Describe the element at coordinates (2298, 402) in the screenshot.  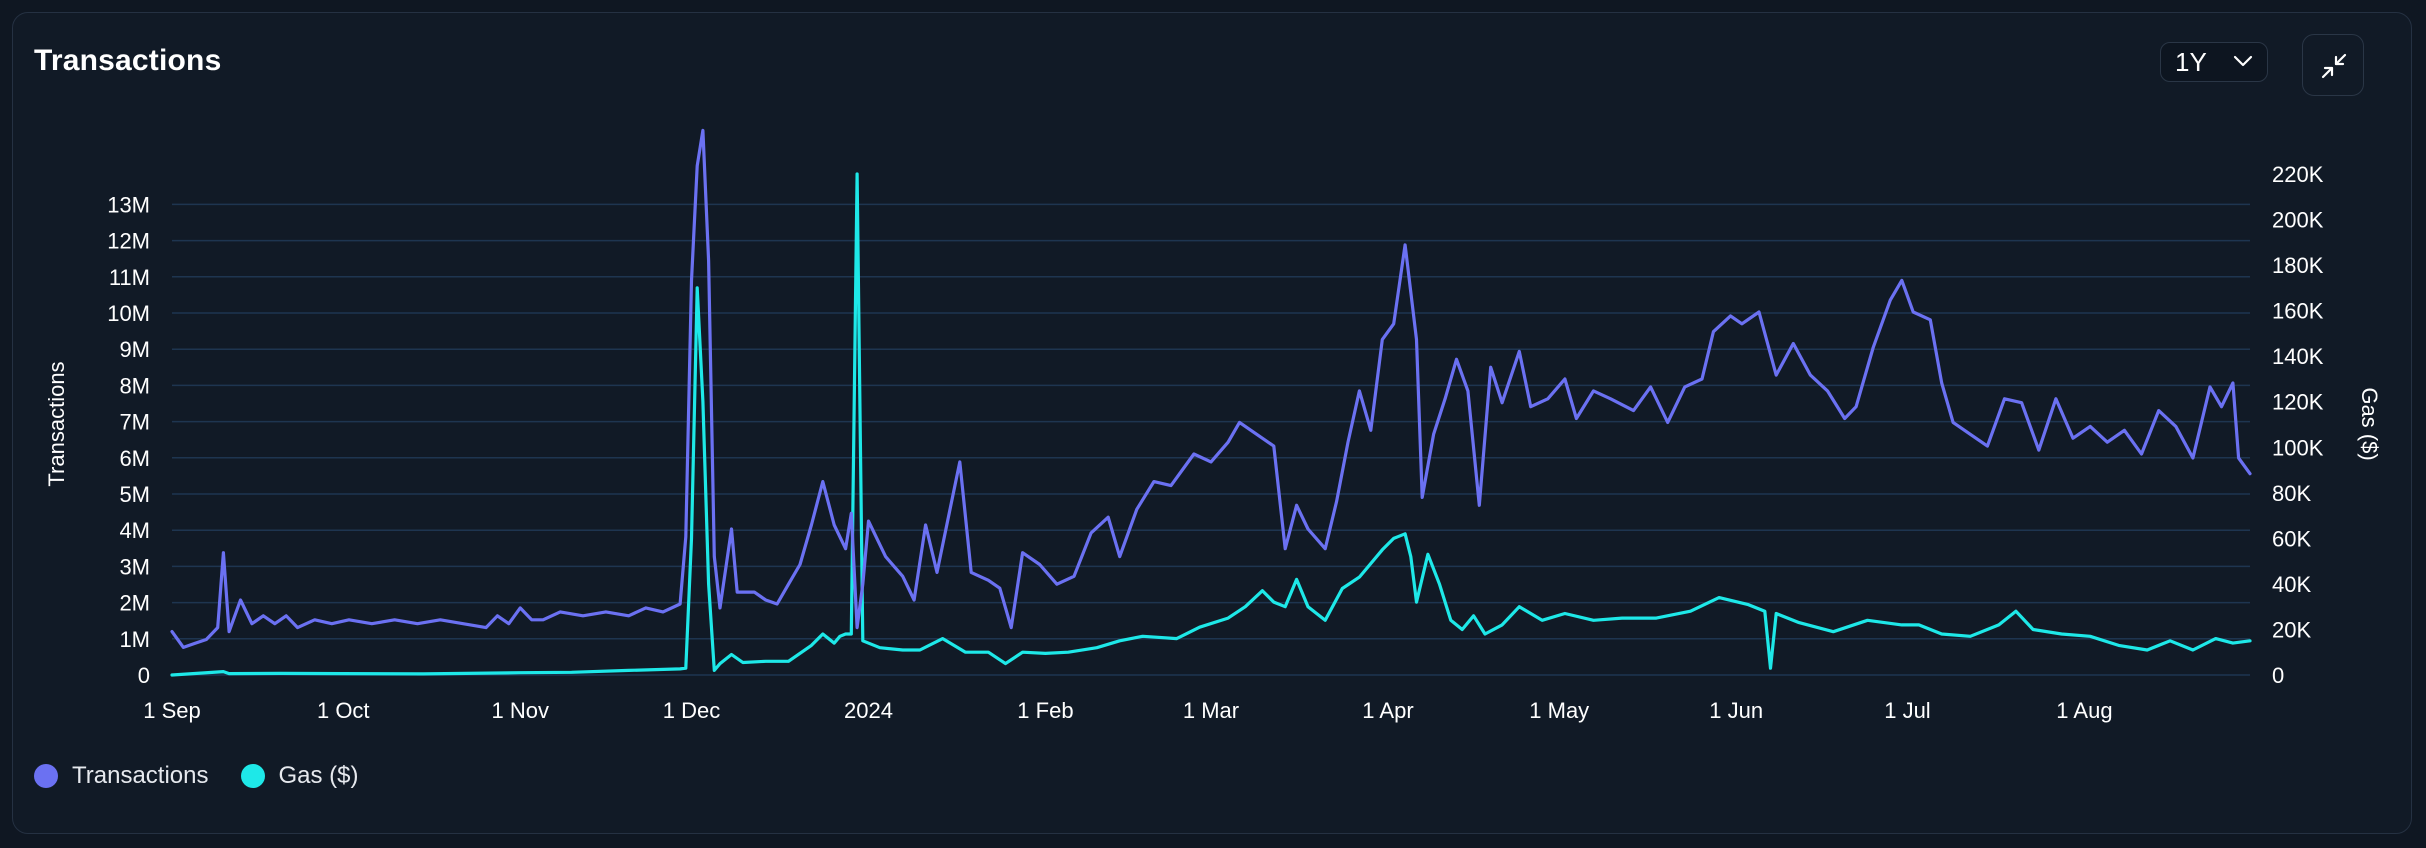
I see `y-right-tick-label: 120K` at that location.